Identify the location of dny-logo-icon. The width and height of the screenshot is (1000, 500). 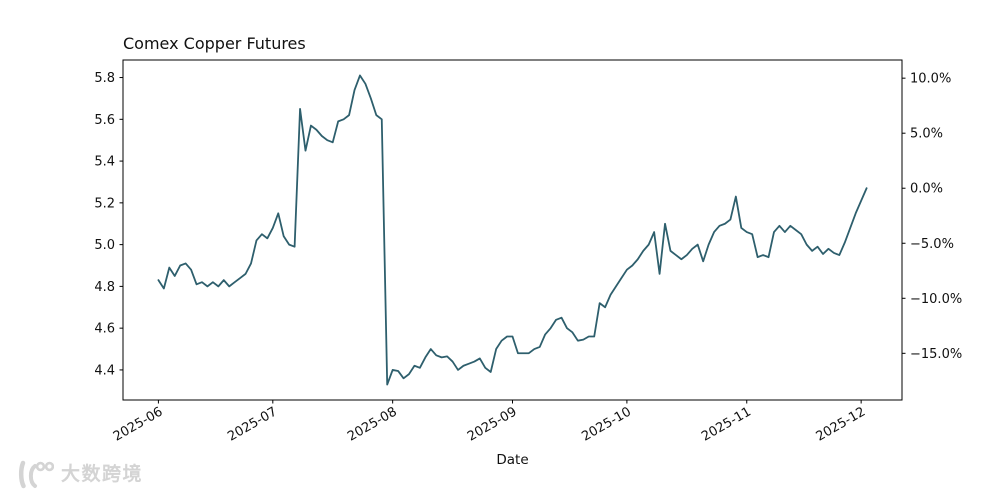
(36, 474).